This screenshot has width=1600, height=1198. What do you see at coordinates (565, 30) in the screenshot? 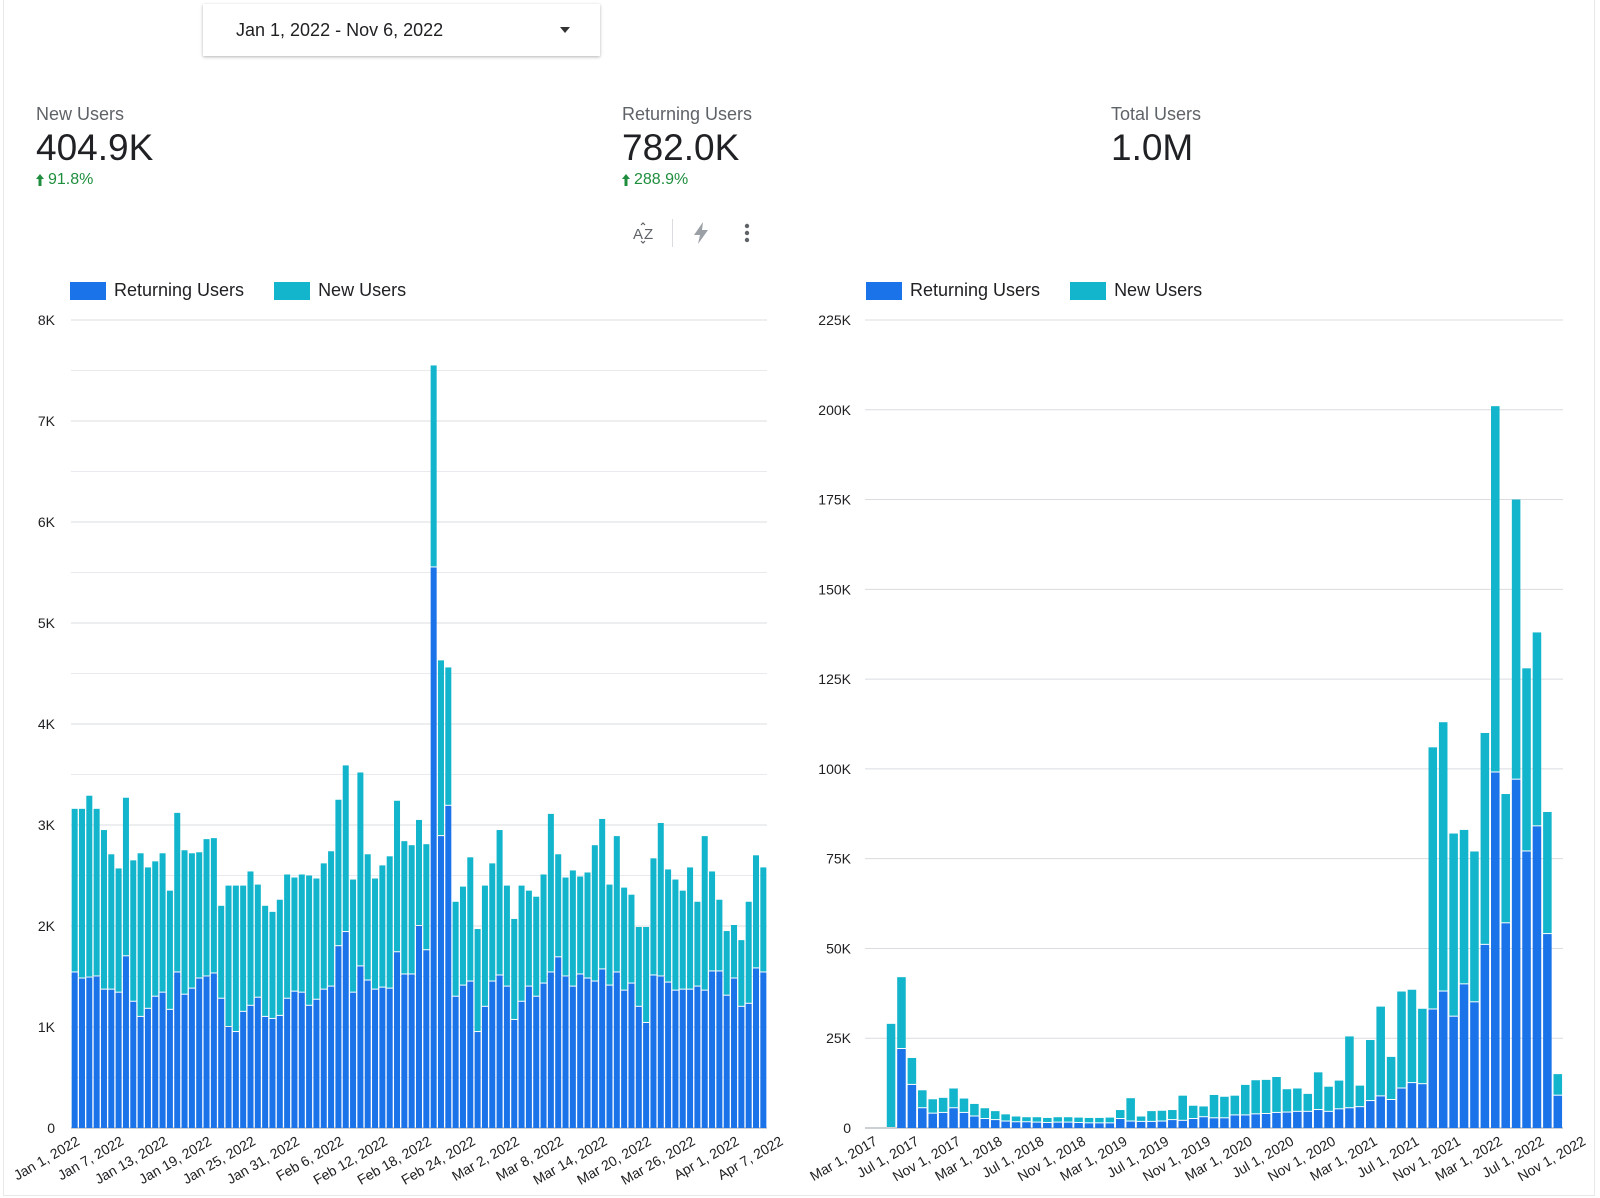
I see `chevron-down-icon` at bounding box center [565, 30].